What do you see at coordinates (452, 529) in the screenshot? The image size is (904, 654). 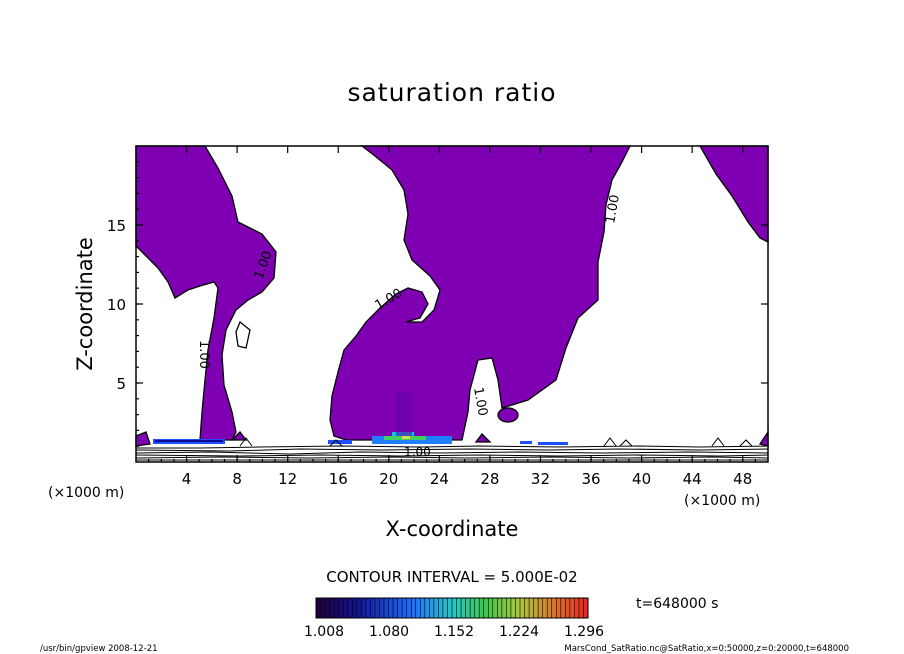 I see `x-axis-title: X-coordinate` at bounding box center [452, 529].